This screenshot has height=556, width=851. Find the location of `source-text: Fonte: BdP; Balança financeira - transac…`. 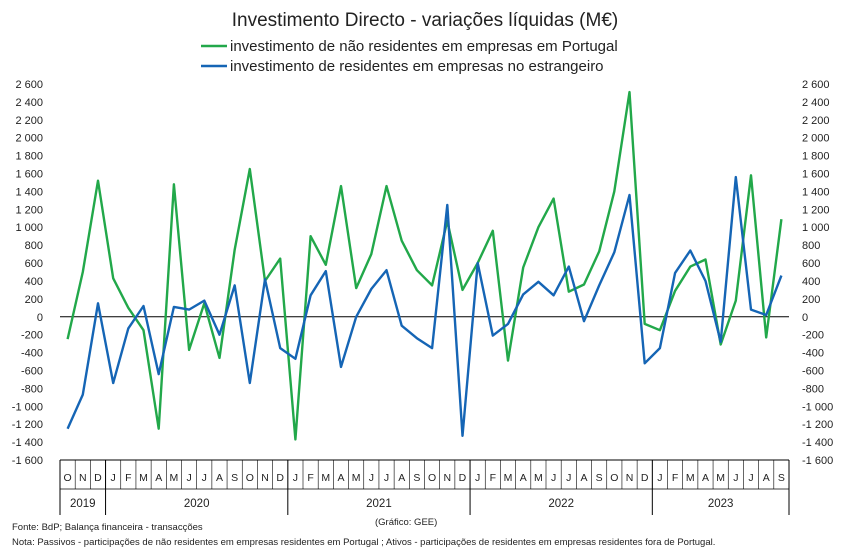

source-text: Fonte: BdP; Balança financeira - transac… is located at coordinates (107, 527).